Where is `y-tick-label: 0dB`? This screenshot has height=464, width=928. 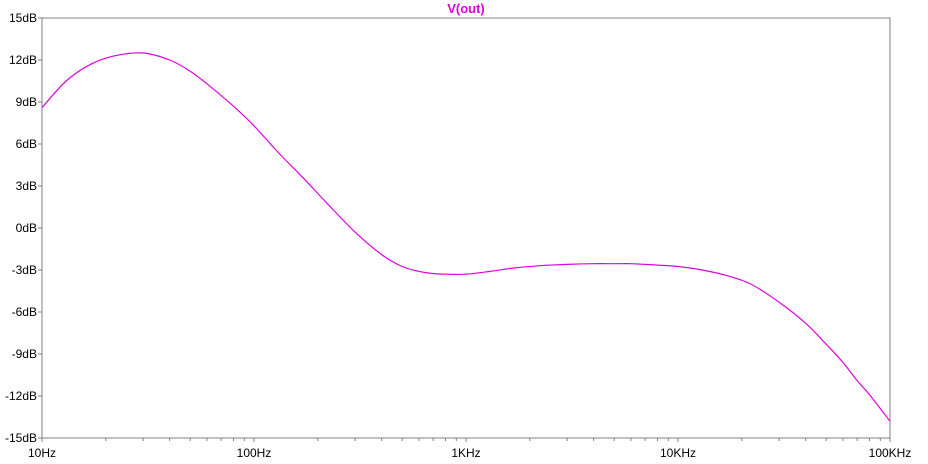 y-tick-label: 0dB is located at coordinates (26, 228).